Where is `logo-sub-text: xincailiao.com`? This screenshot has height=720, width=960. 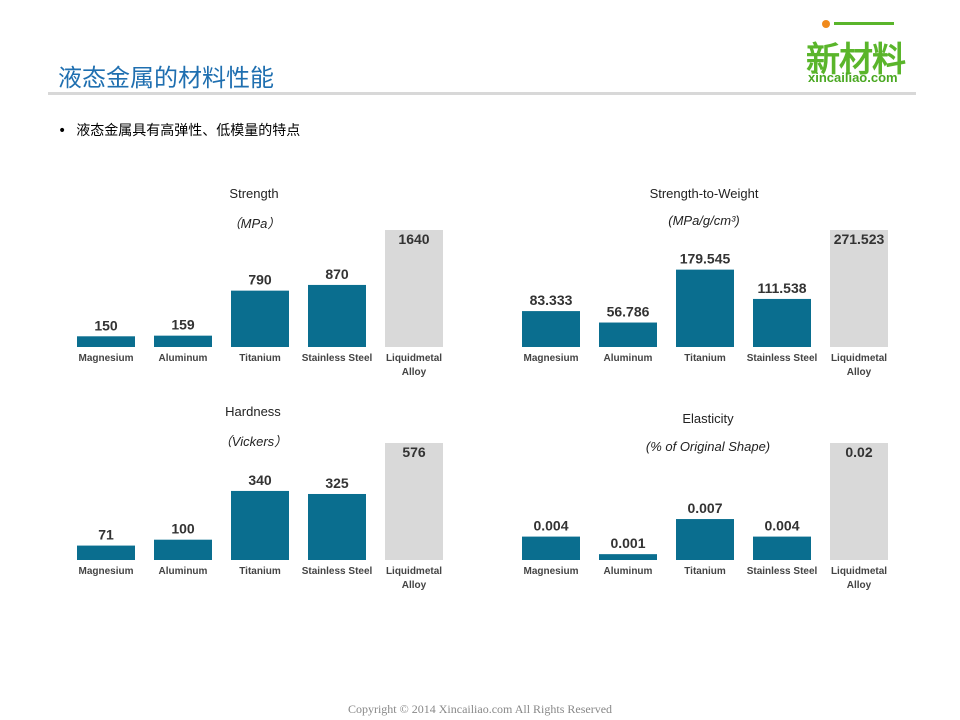 logo-sub-text: xincailiao.com is located at coordinates (853, 77).